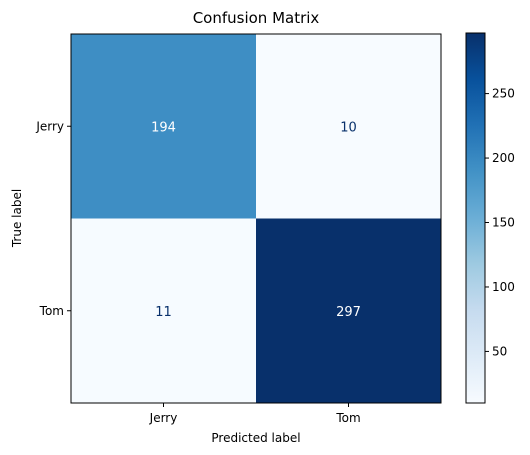 This screenshot has width=530, height=455. Describe the element at coordinates (256, 18) in the screenshot. I see `chart-title: Confusion Matrix` at that location.